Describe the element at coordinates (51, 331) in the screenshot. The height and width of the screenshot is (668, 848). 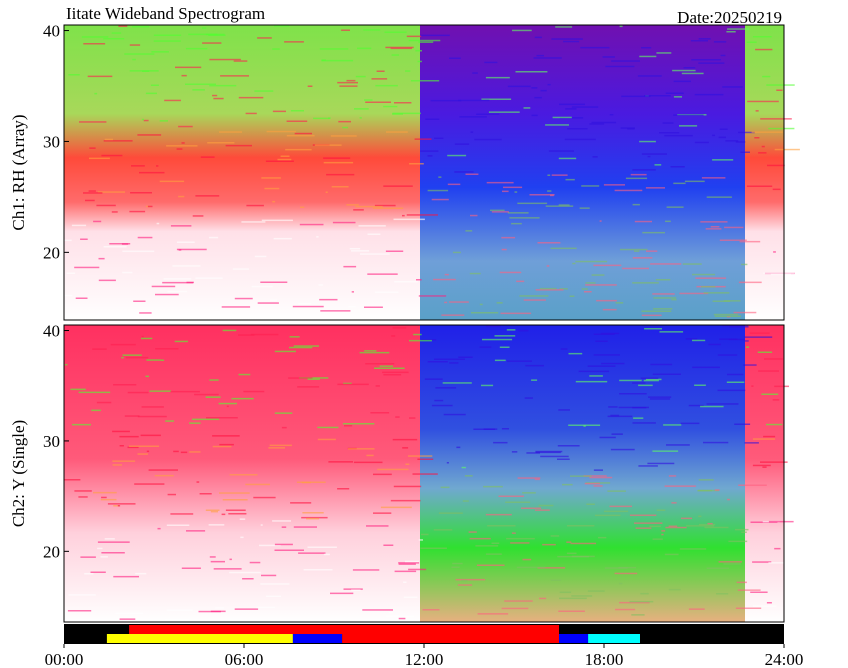
I see `y-tick-label: 40` at that location.